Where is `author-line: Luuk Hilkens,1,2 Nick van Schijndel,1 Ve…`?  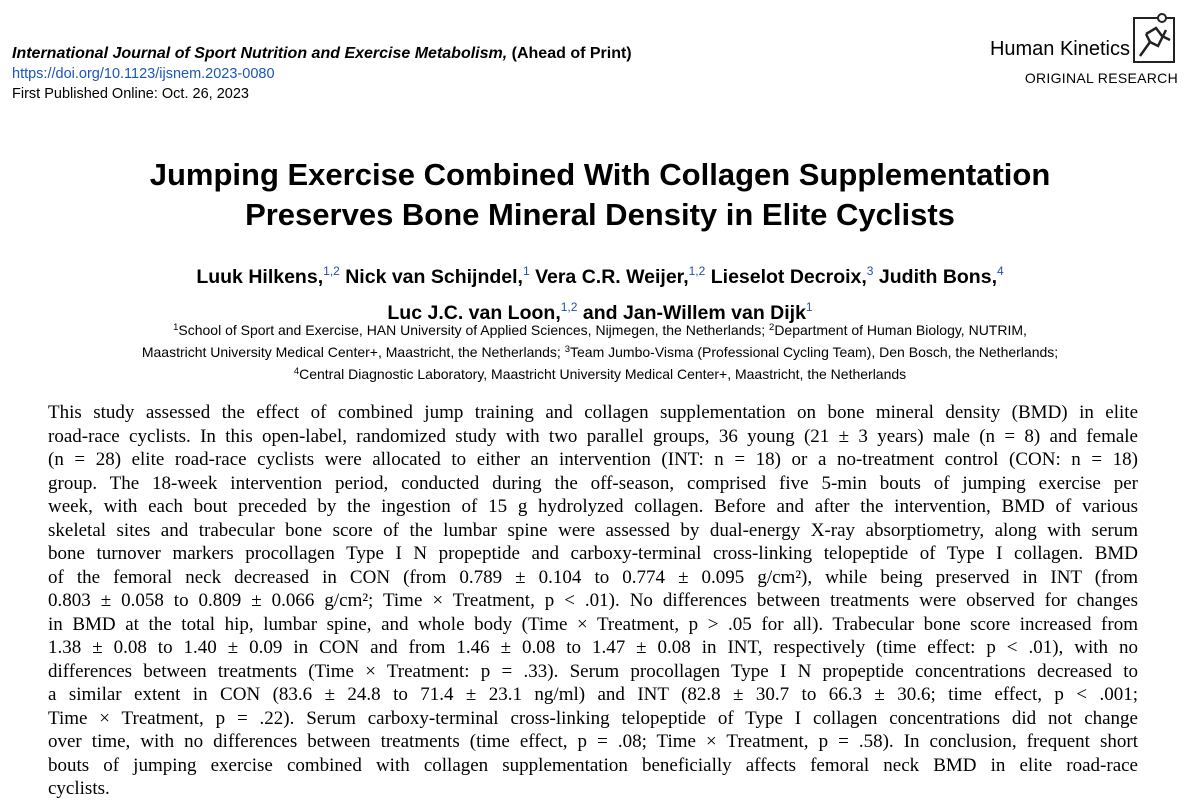
author-line: Luuk Hilkens,1,2 Nick van Schijndel,1 Ve… is located at coordinates (600, 274).